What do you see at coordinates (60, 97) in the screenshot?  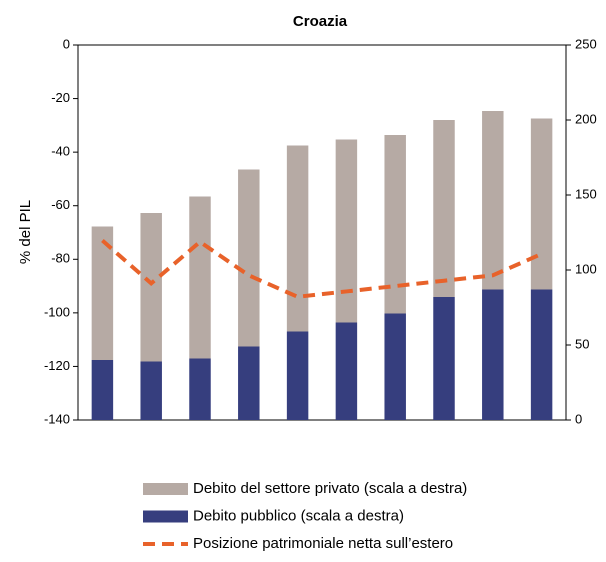 I see `y-tick-label: -20` at bounding box center [60, 97].